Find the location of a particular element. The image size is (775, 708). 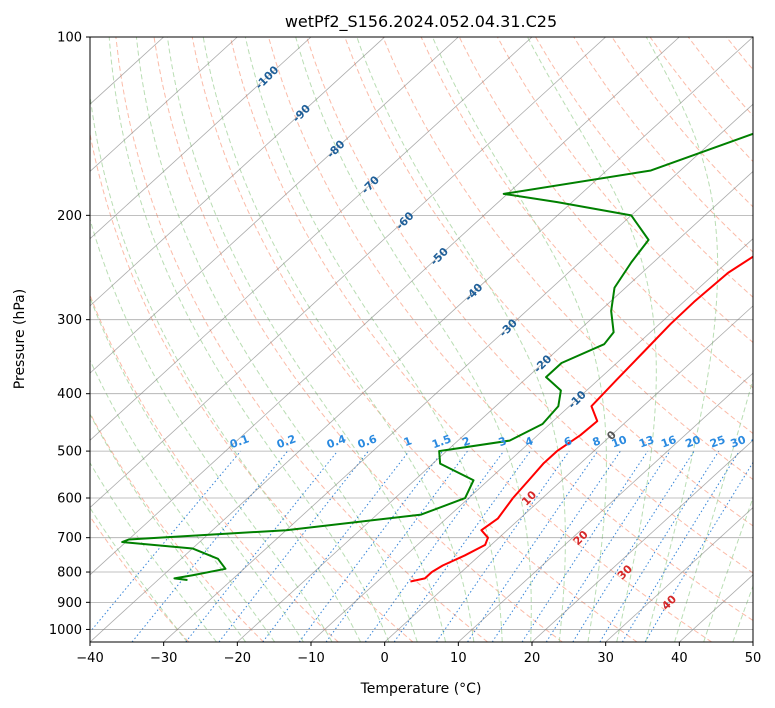

x-tick-label: 50 is located at coordinates (753, 658).